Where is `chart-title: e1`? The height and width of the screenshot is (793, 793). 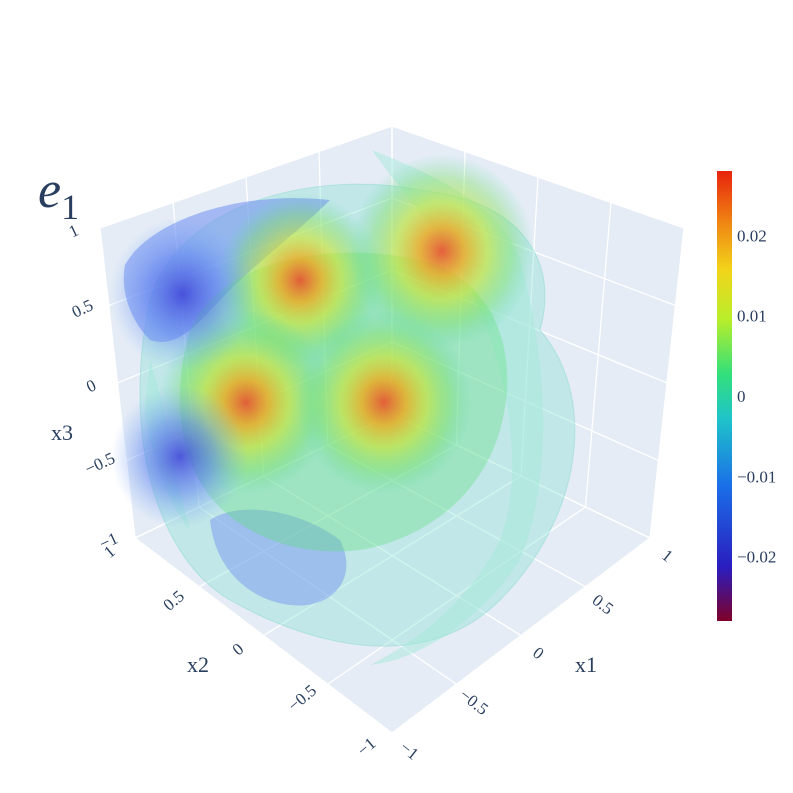 chart-title: e1 is located at coordinates (58, 194).